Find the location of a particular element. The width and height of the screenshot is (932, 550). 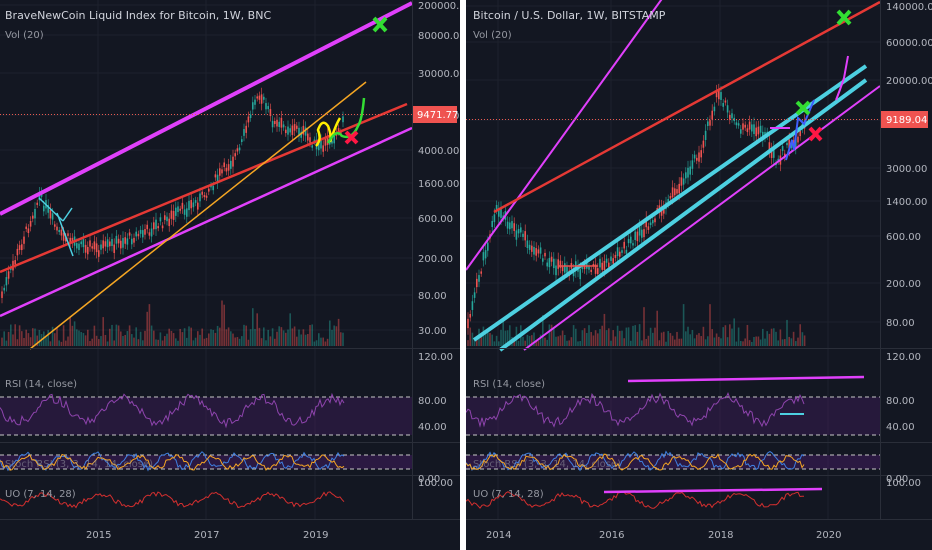

support-line is located at coordinates (204, 188).